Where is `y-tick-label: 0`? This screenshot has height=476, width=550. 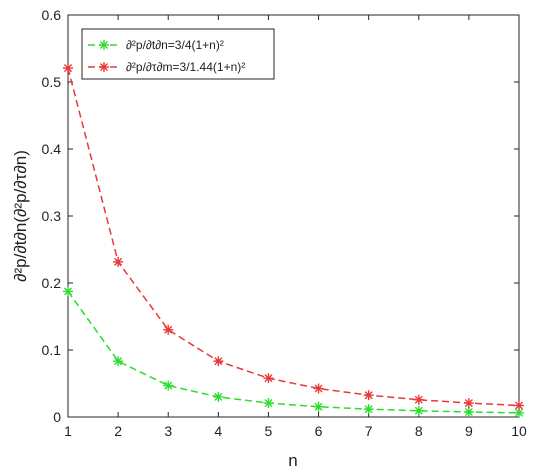
y-tick-label: 0 is located at coordinates (57, 417).